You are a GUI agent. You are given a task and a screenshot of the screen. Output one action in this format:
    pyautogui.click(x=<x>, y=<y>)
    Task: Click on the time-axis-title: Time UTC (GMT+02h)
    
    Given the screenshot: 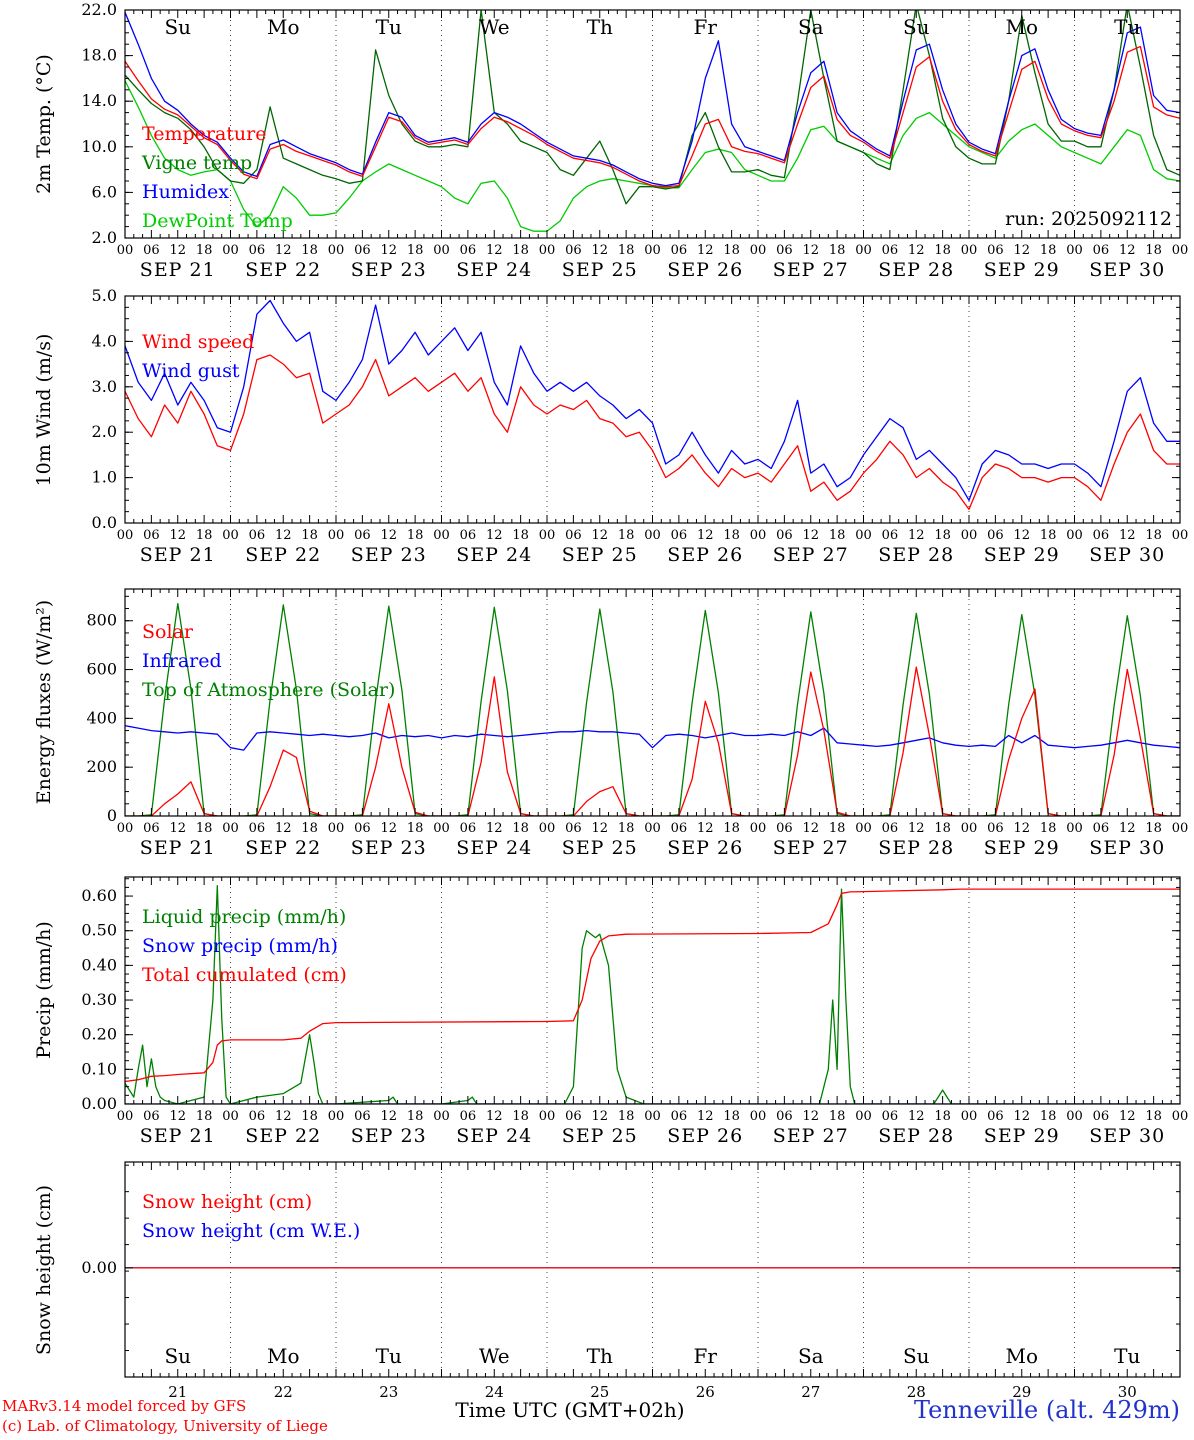 What is the action you would take?
    pyautogui.click(x=570, y=1410)
    